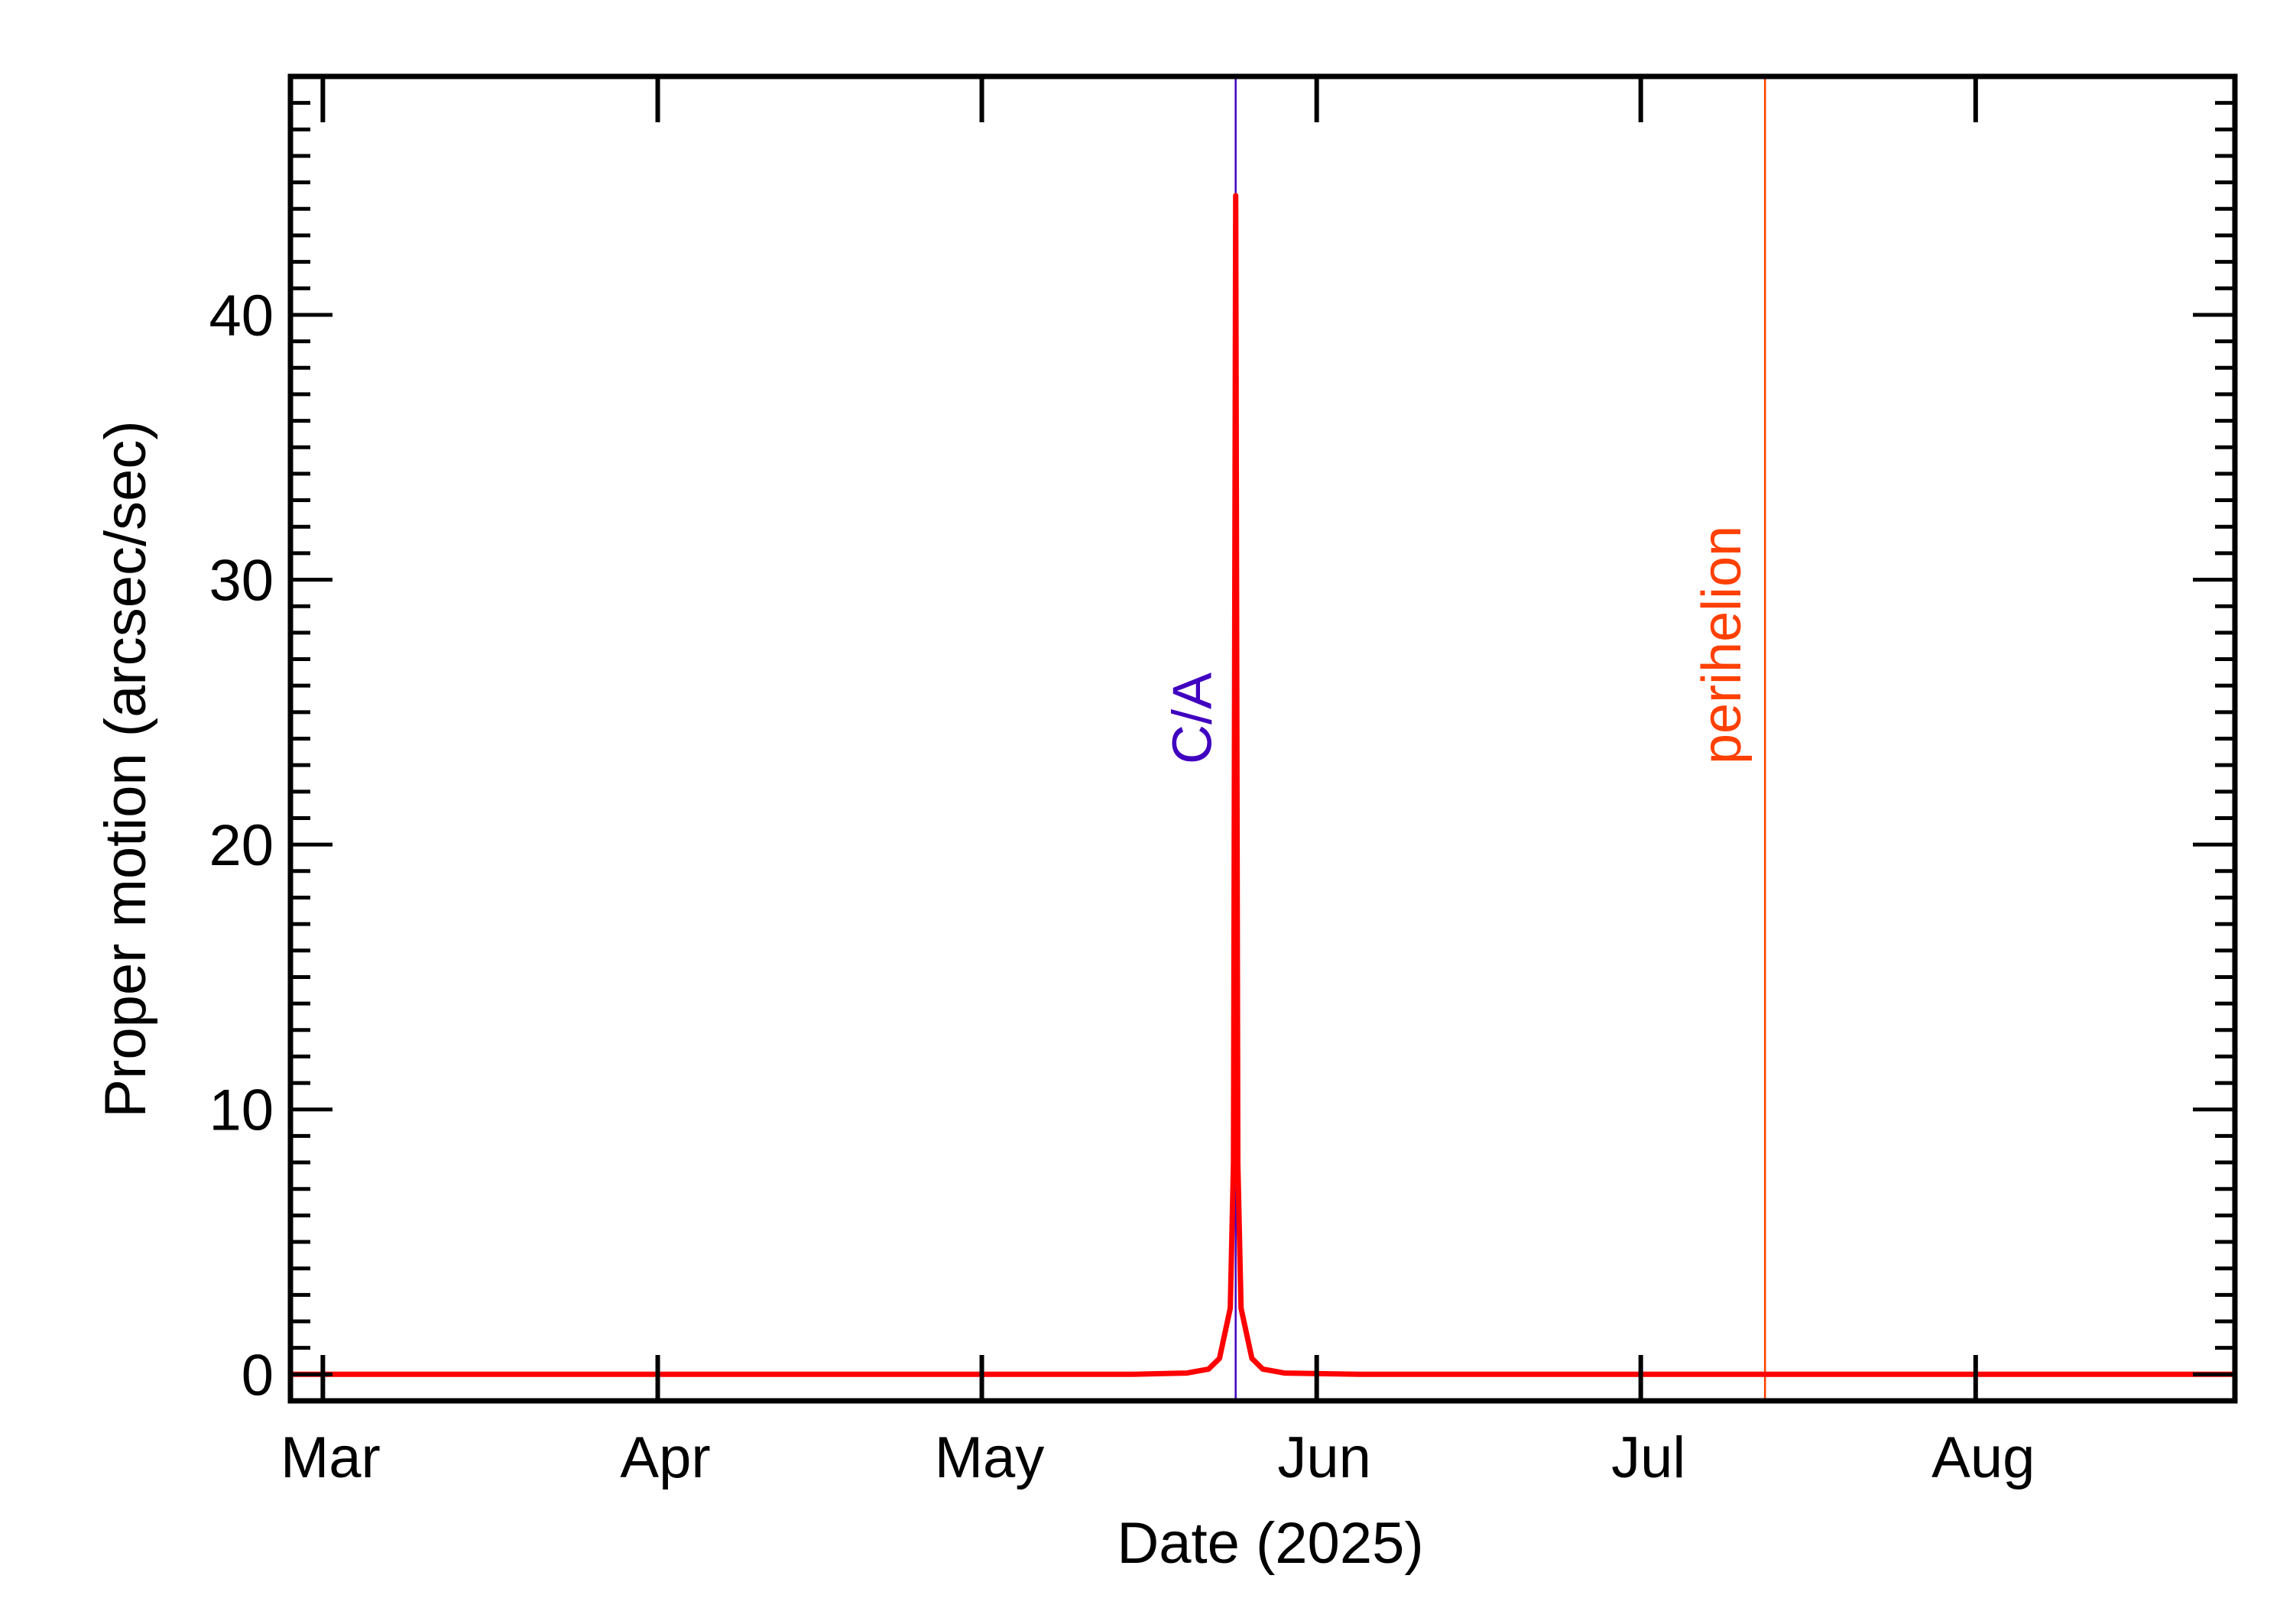 This screenshot has width=2293, height=1624. Describe the element at coordinates (241, 1110) in the screenshot. I see `y-tick-label: 10` at that location.